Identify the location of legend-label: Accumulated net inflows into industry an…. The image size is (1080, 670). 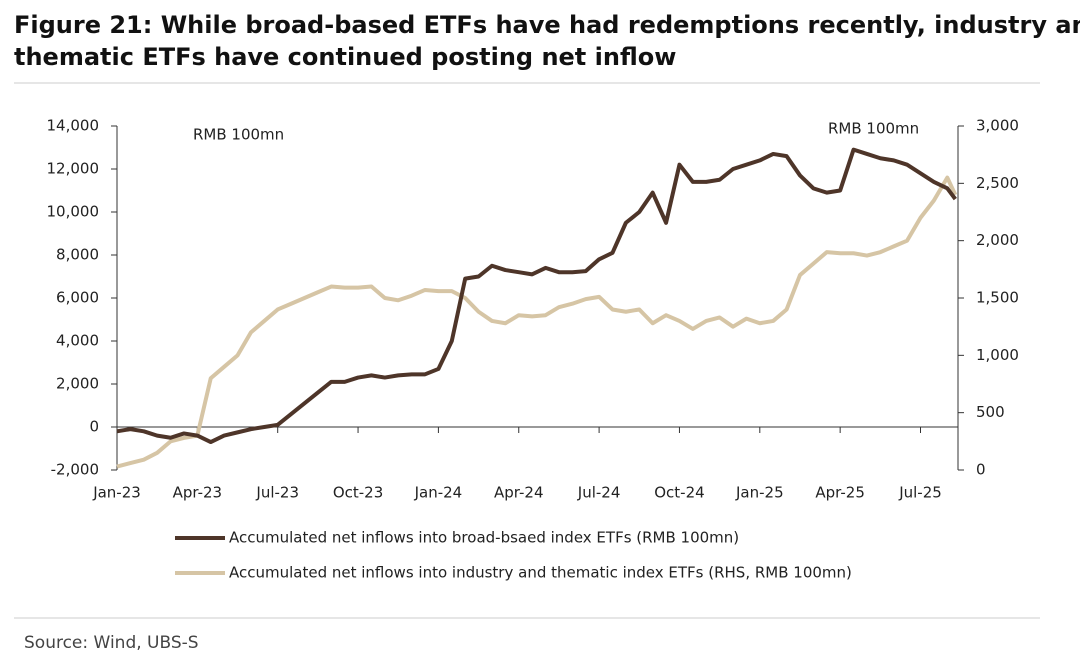
(540, 573).